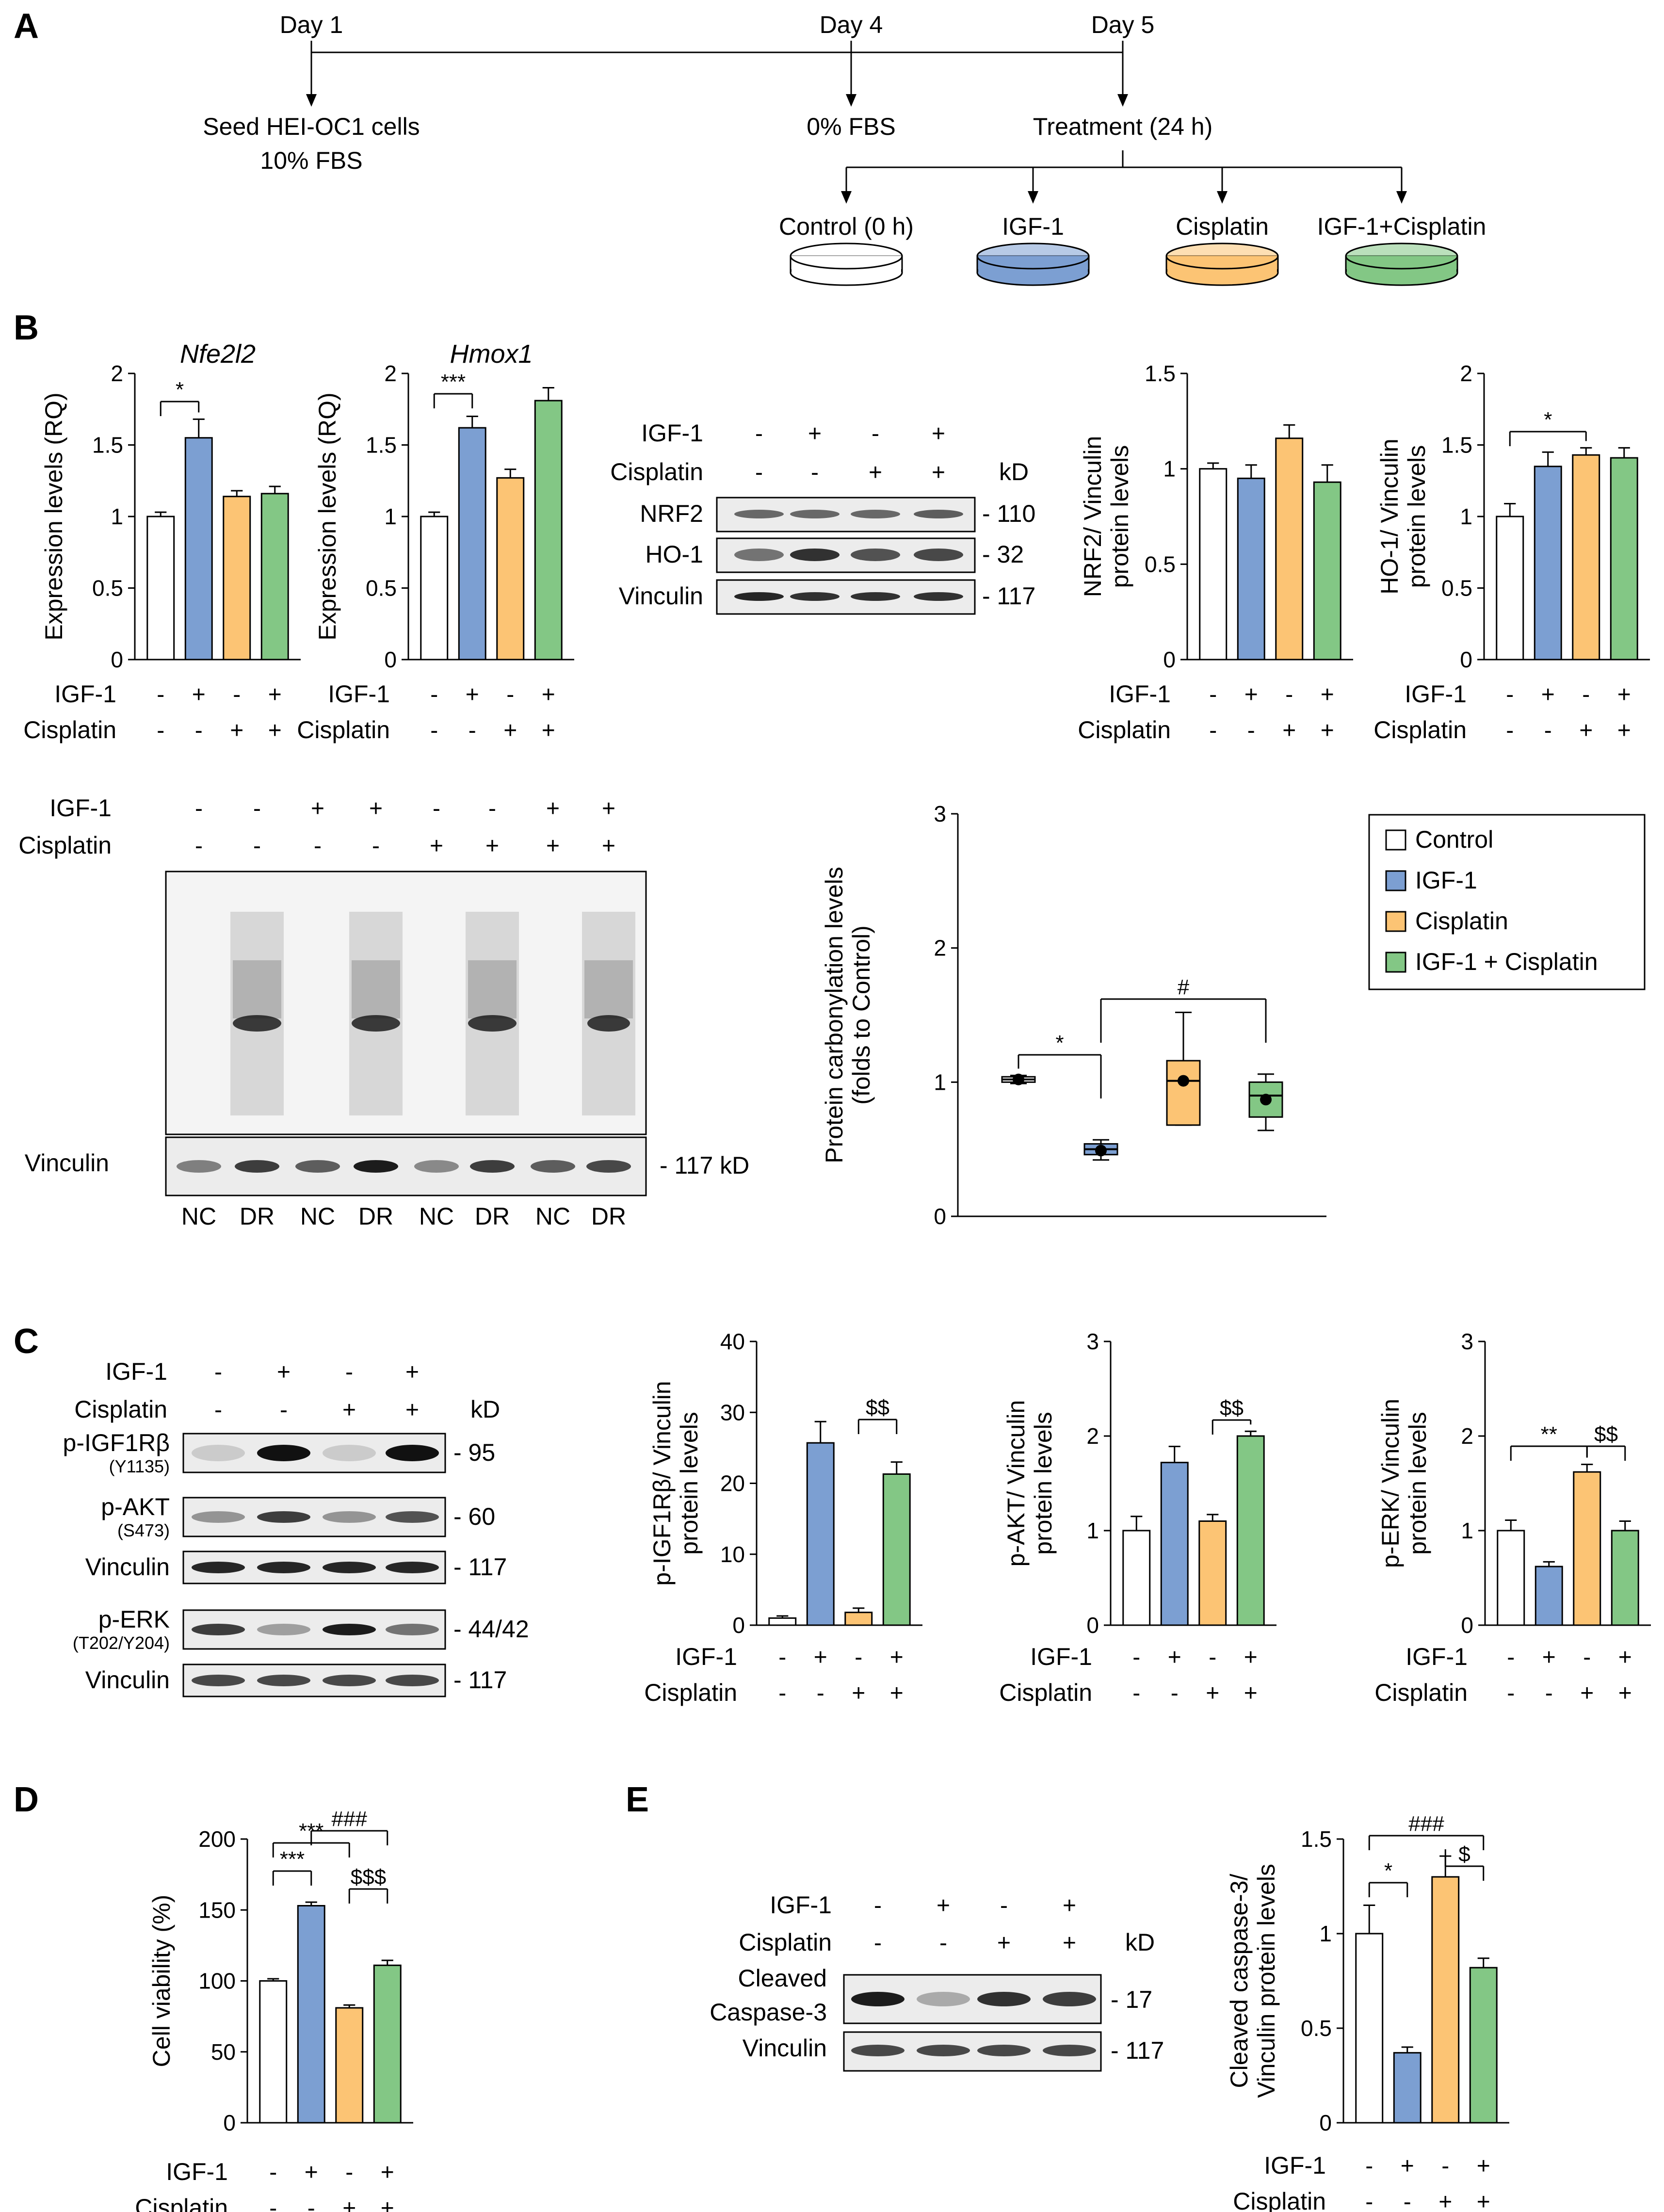  I want to click on blot-row-label: Vinculin, so click(661, 596).